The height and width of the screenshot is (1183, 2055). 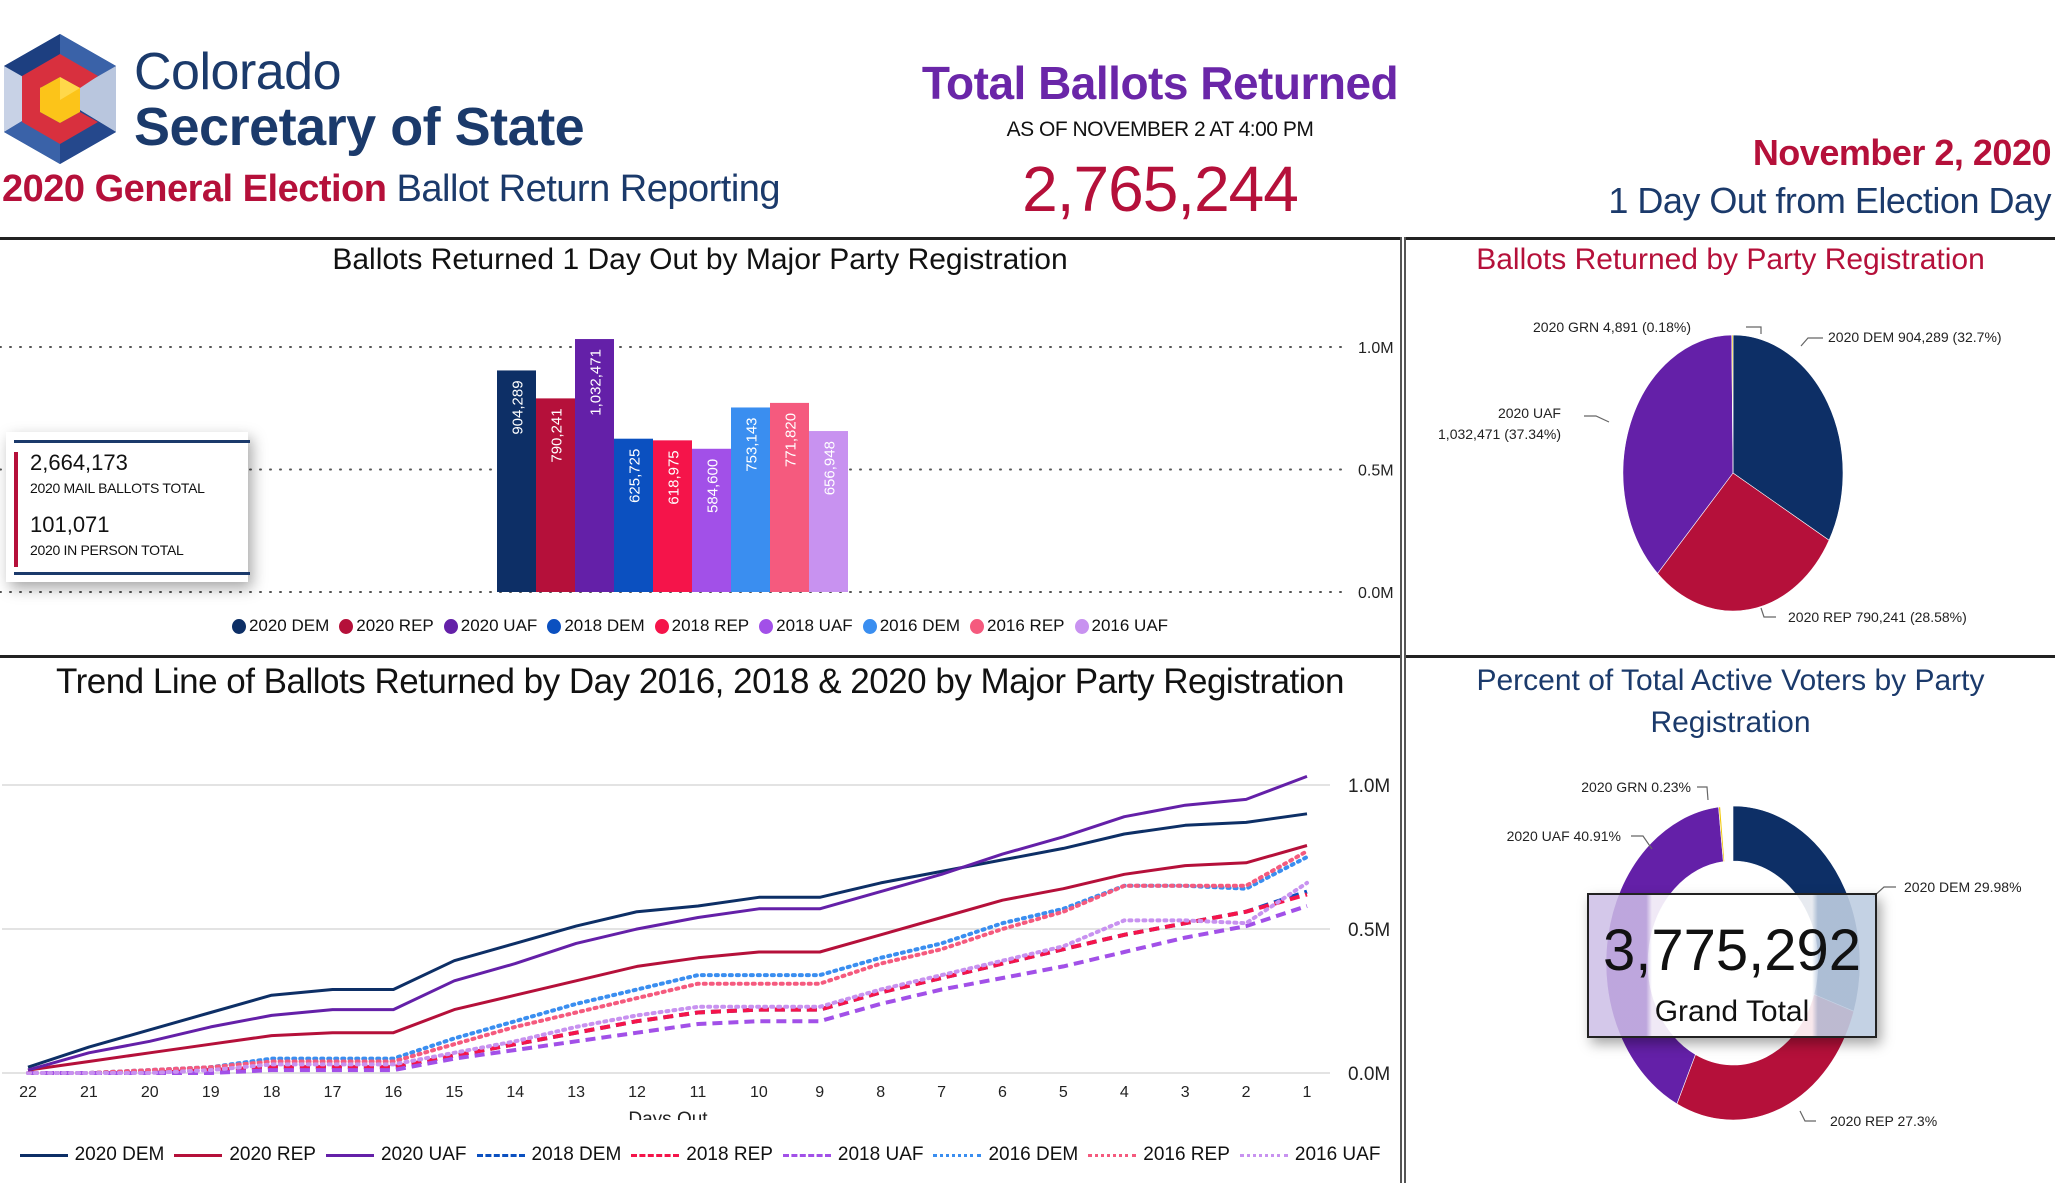 I want to click on legend-label: 2018 REP, so click(x=710, y=625).